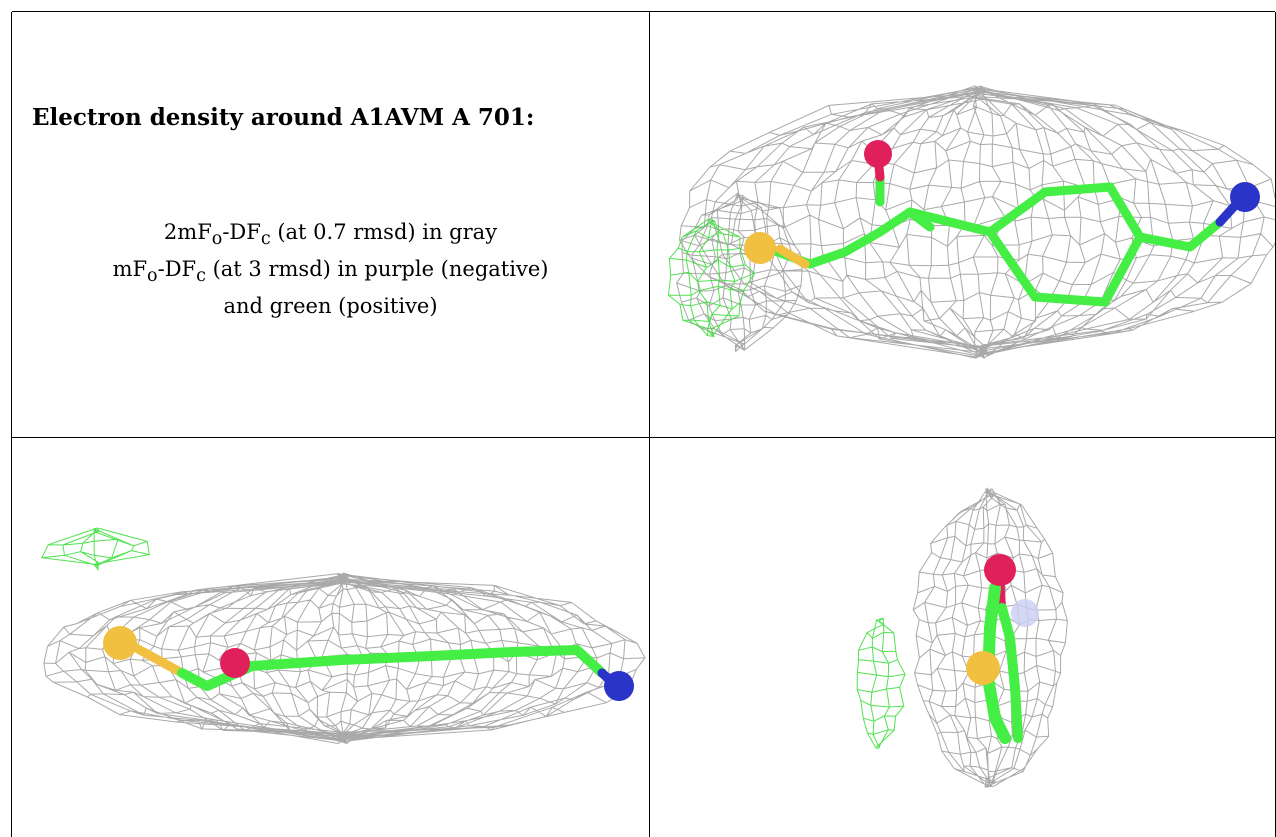 The height and width of the screenshot is (837, 1276). What do you see at coordinates (11, 424) in the screenshot?
I see `table-border-left` at bounding box center [11, 424].